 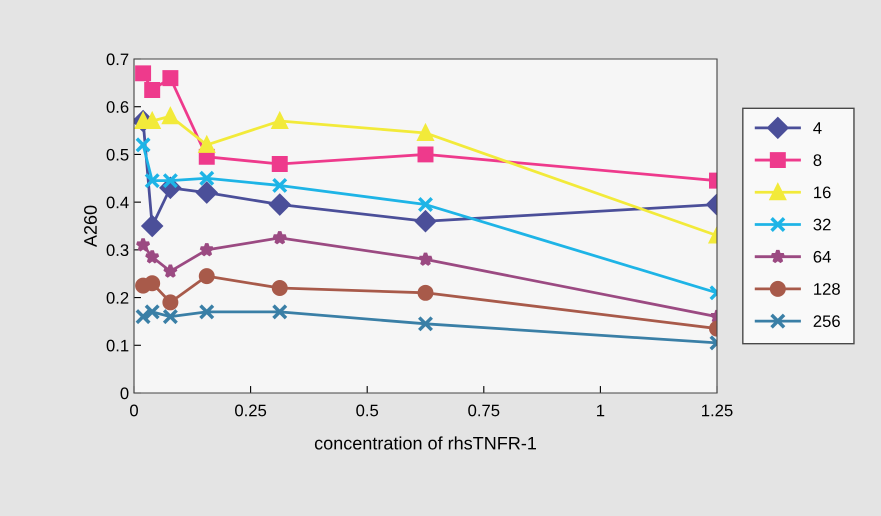 What do you see at coordinates (117, 298) in the screenshot?
I see `y-tick-label: 0.2` at bounding box center [117, 298].